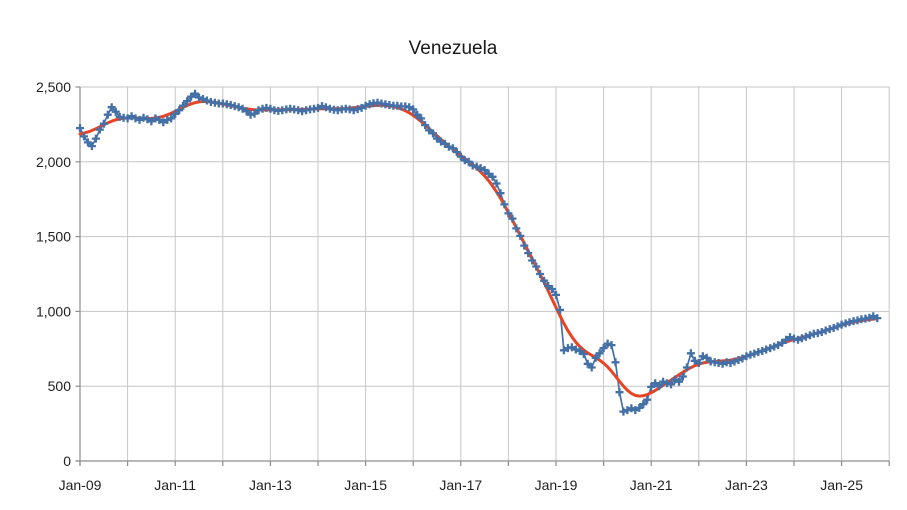 The width and height of the screenshot is (907, 510). I want to click on y-tick-label: 0, so click(67, 461).